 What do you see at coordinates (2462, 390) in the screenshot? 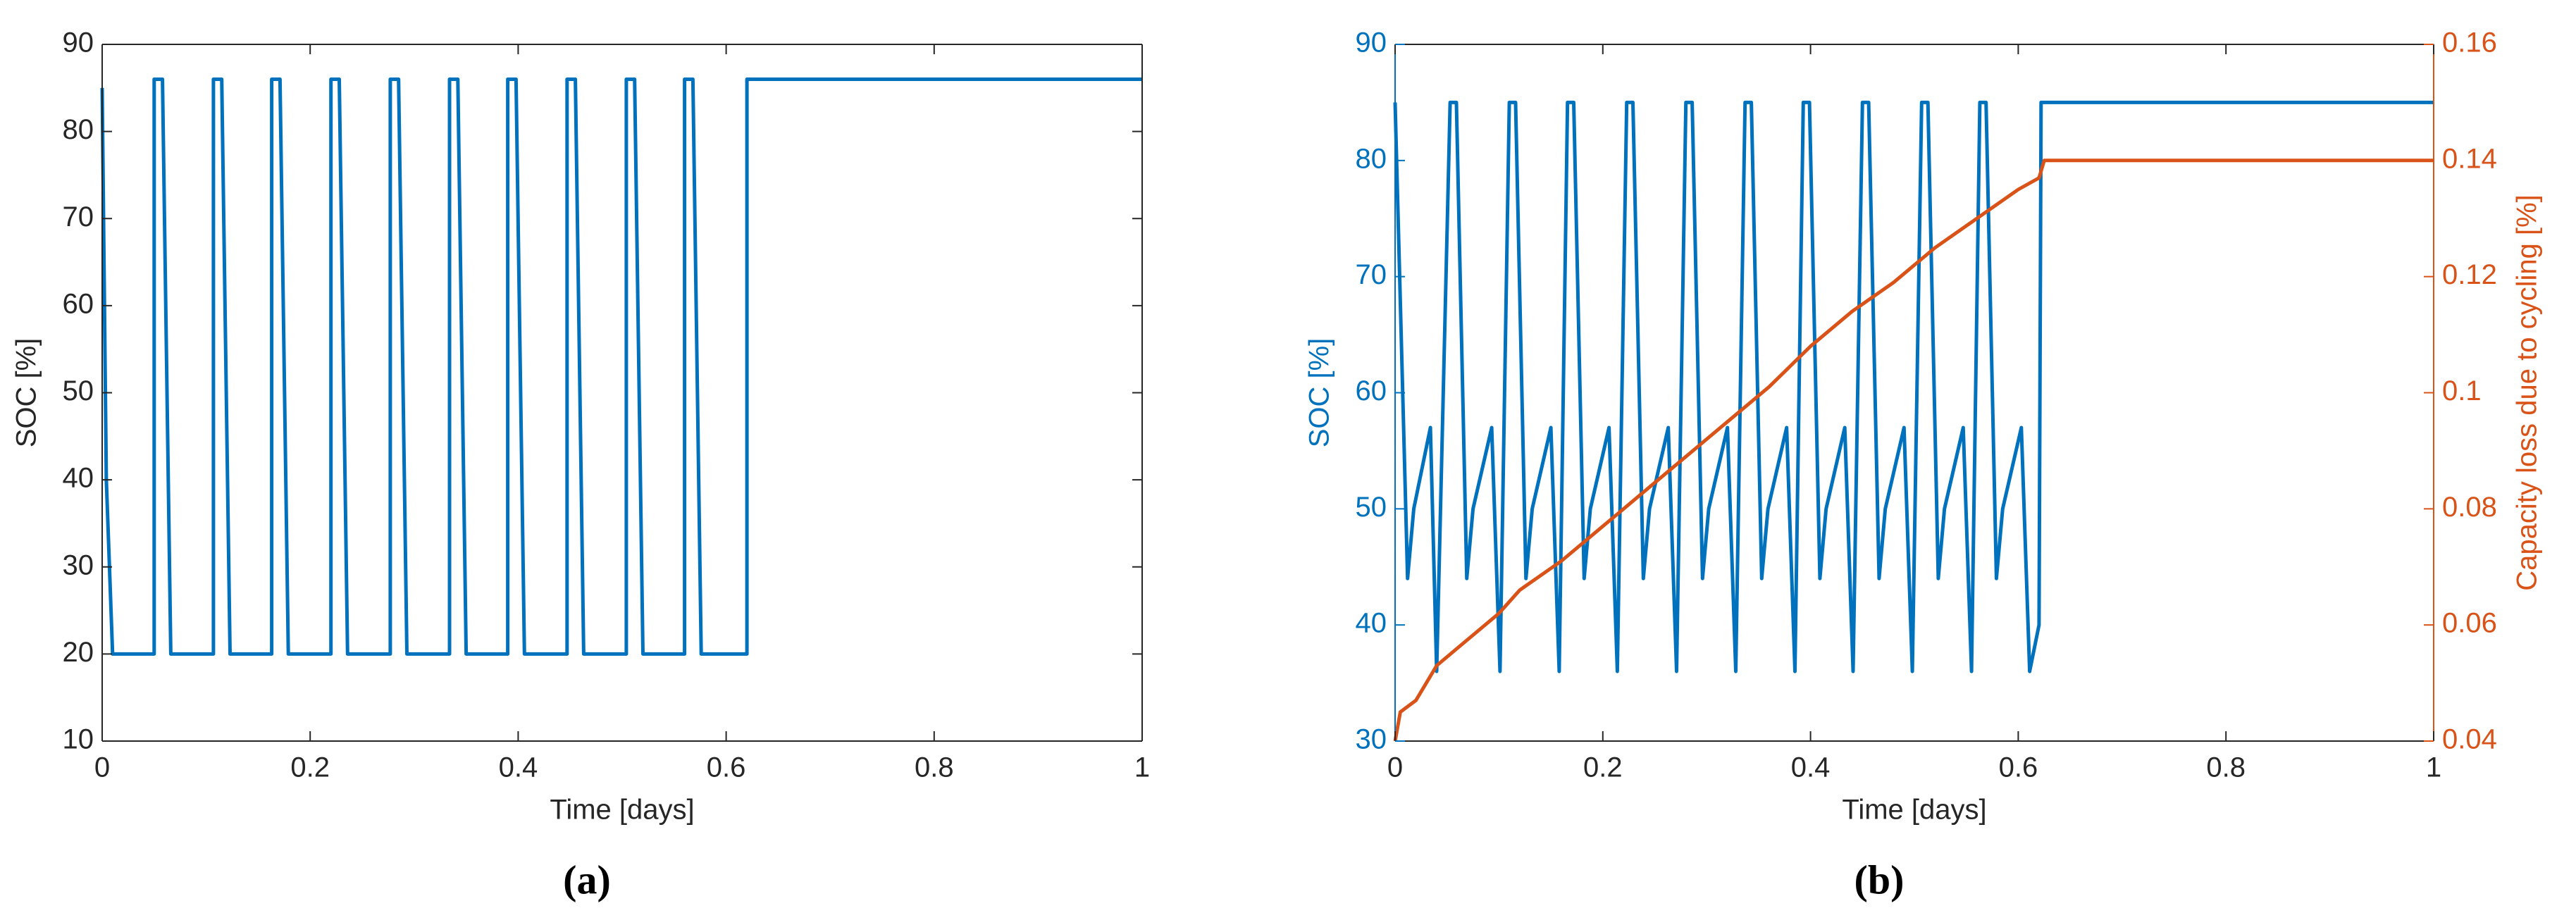
I see `y2-tick-label: 0.1` at bounding box center [2462, 390].